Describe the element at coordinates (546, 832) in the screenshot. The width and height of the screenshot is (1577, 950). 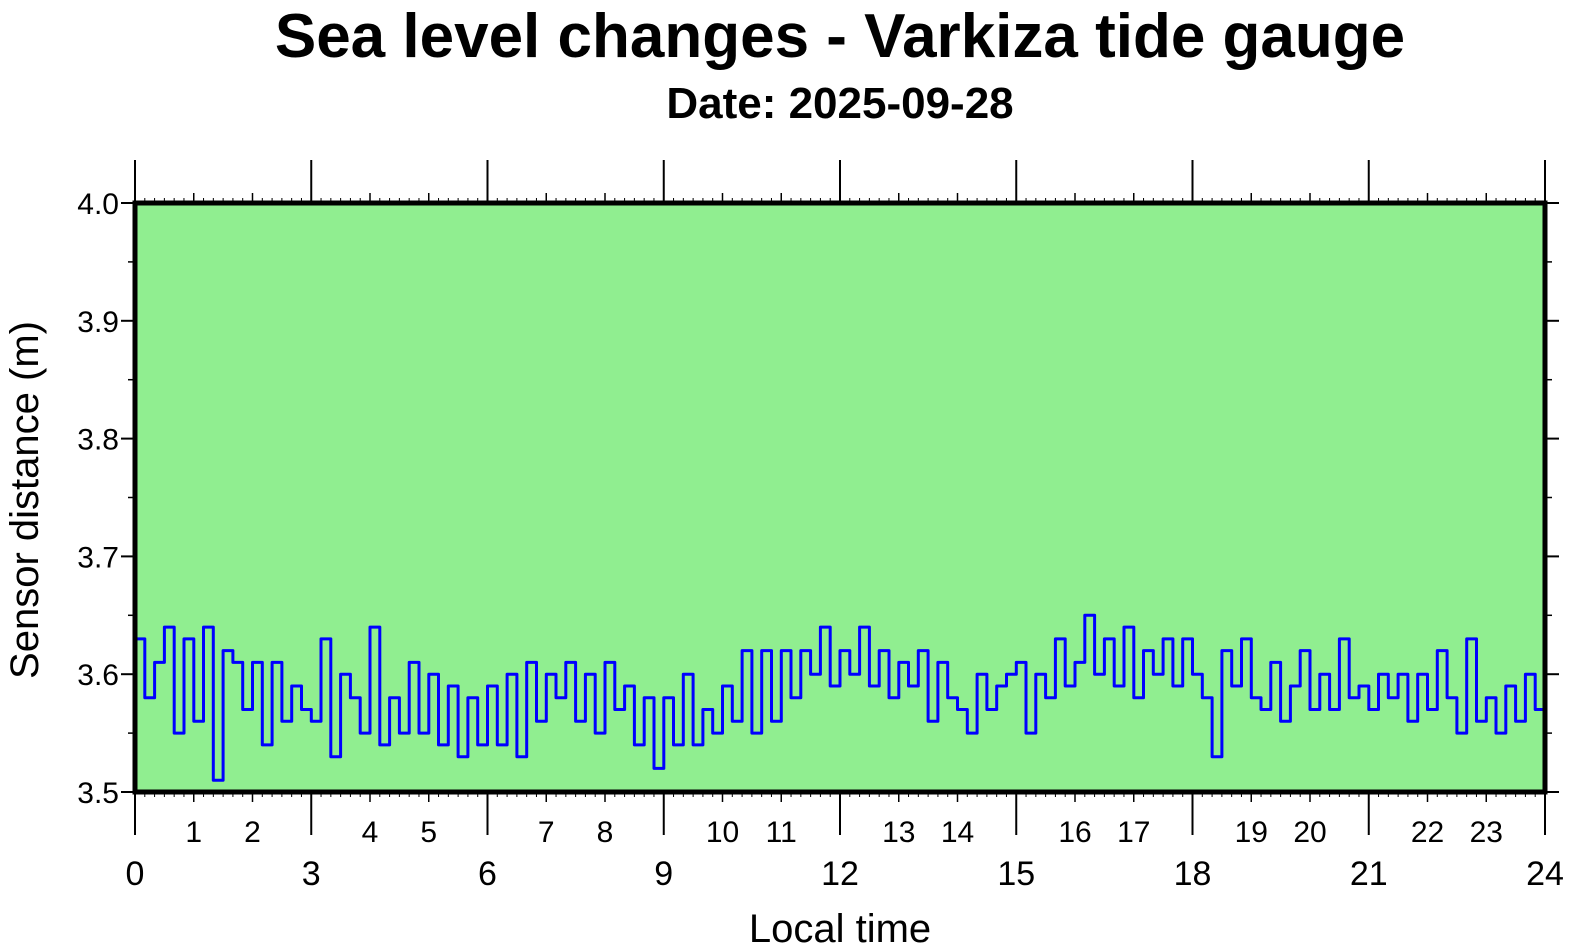
I see `x-minor-tick-label: 7` at that location.